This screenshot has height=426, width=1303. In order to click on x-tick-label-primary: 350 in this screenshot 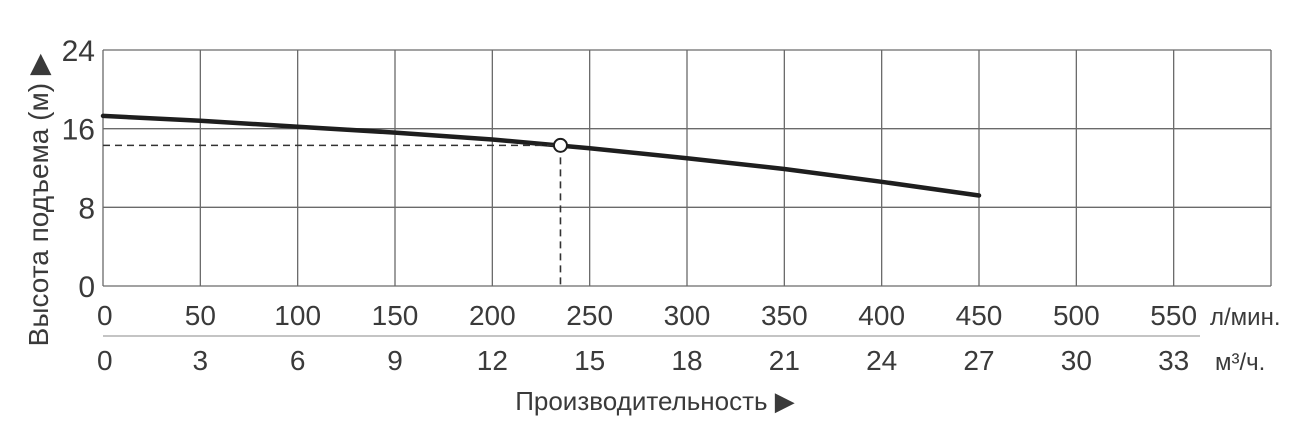, I will do `click(784, 315)`.